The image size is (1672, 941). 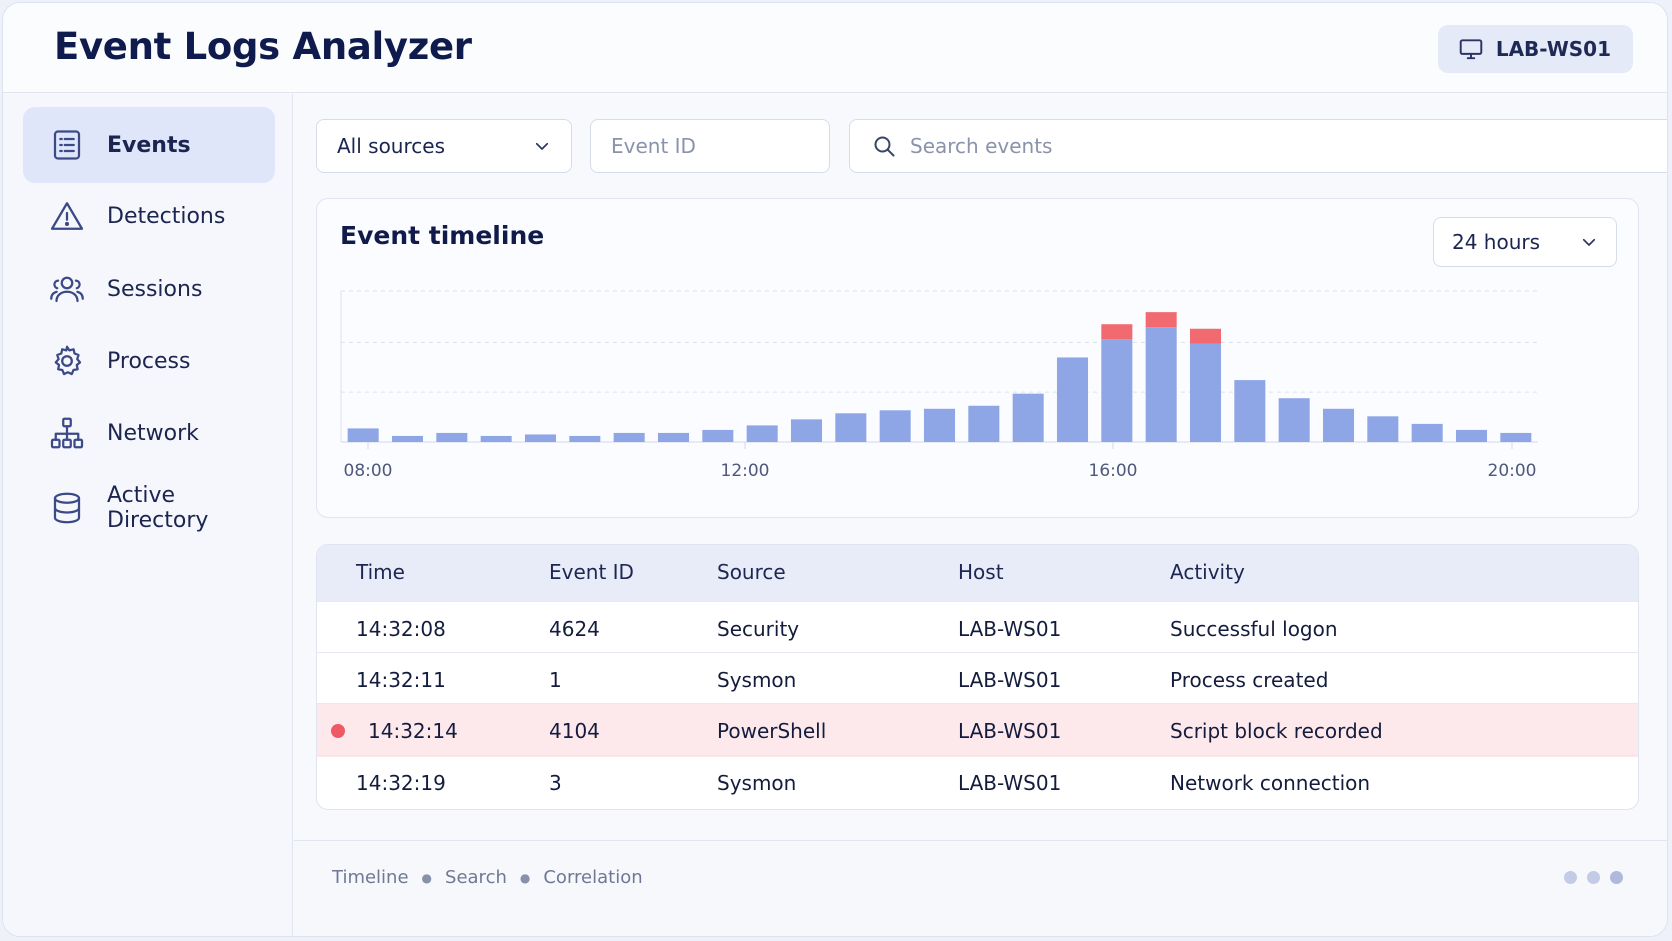 What do you see at coordinates (555, 680) in the screenshot?
I see `cell-event-id: 1` at bounding box center [555, 680].